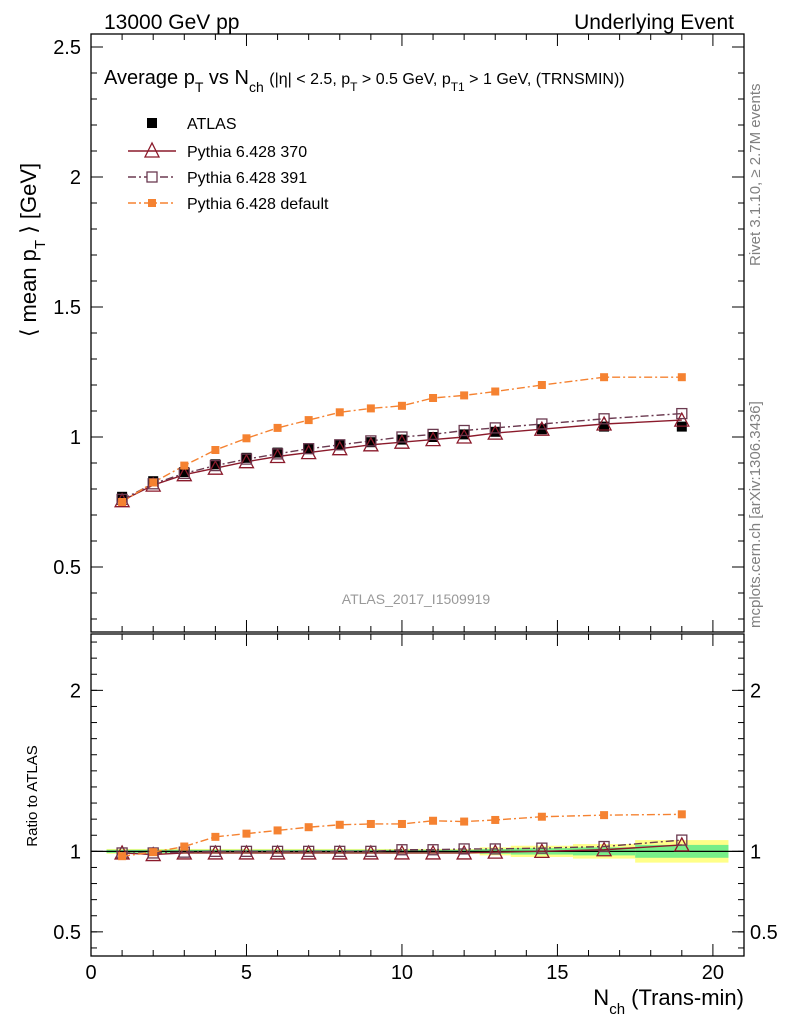 Image resolution: width=786 pixels, height=1024 pixels. I want to click on x-tick-label: 10, so click(402, 973).